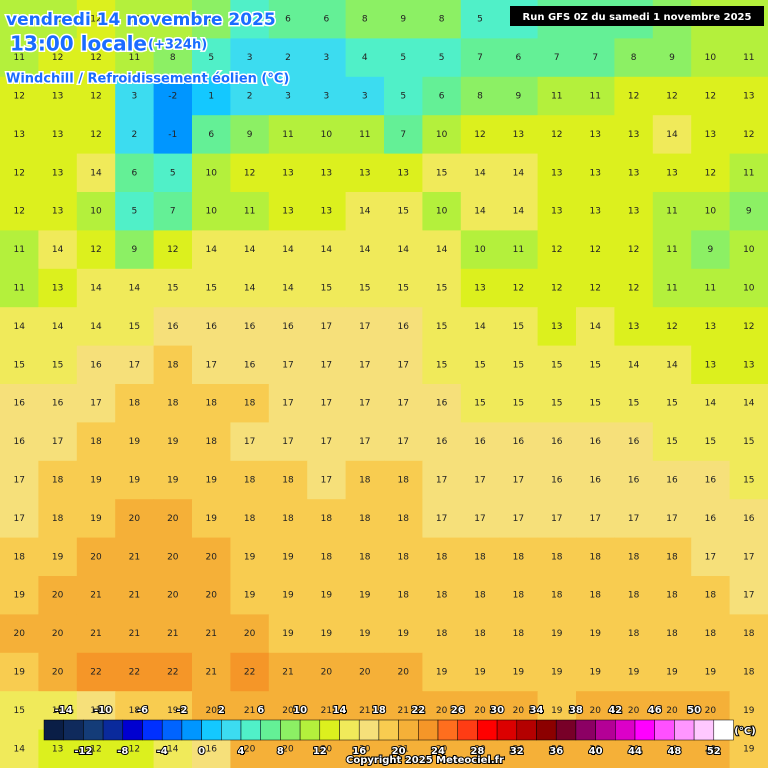  What do you see at coordinates (211, 749) in the screenshot?
I see `temp-value: 16` at bounding box center [211, 749].